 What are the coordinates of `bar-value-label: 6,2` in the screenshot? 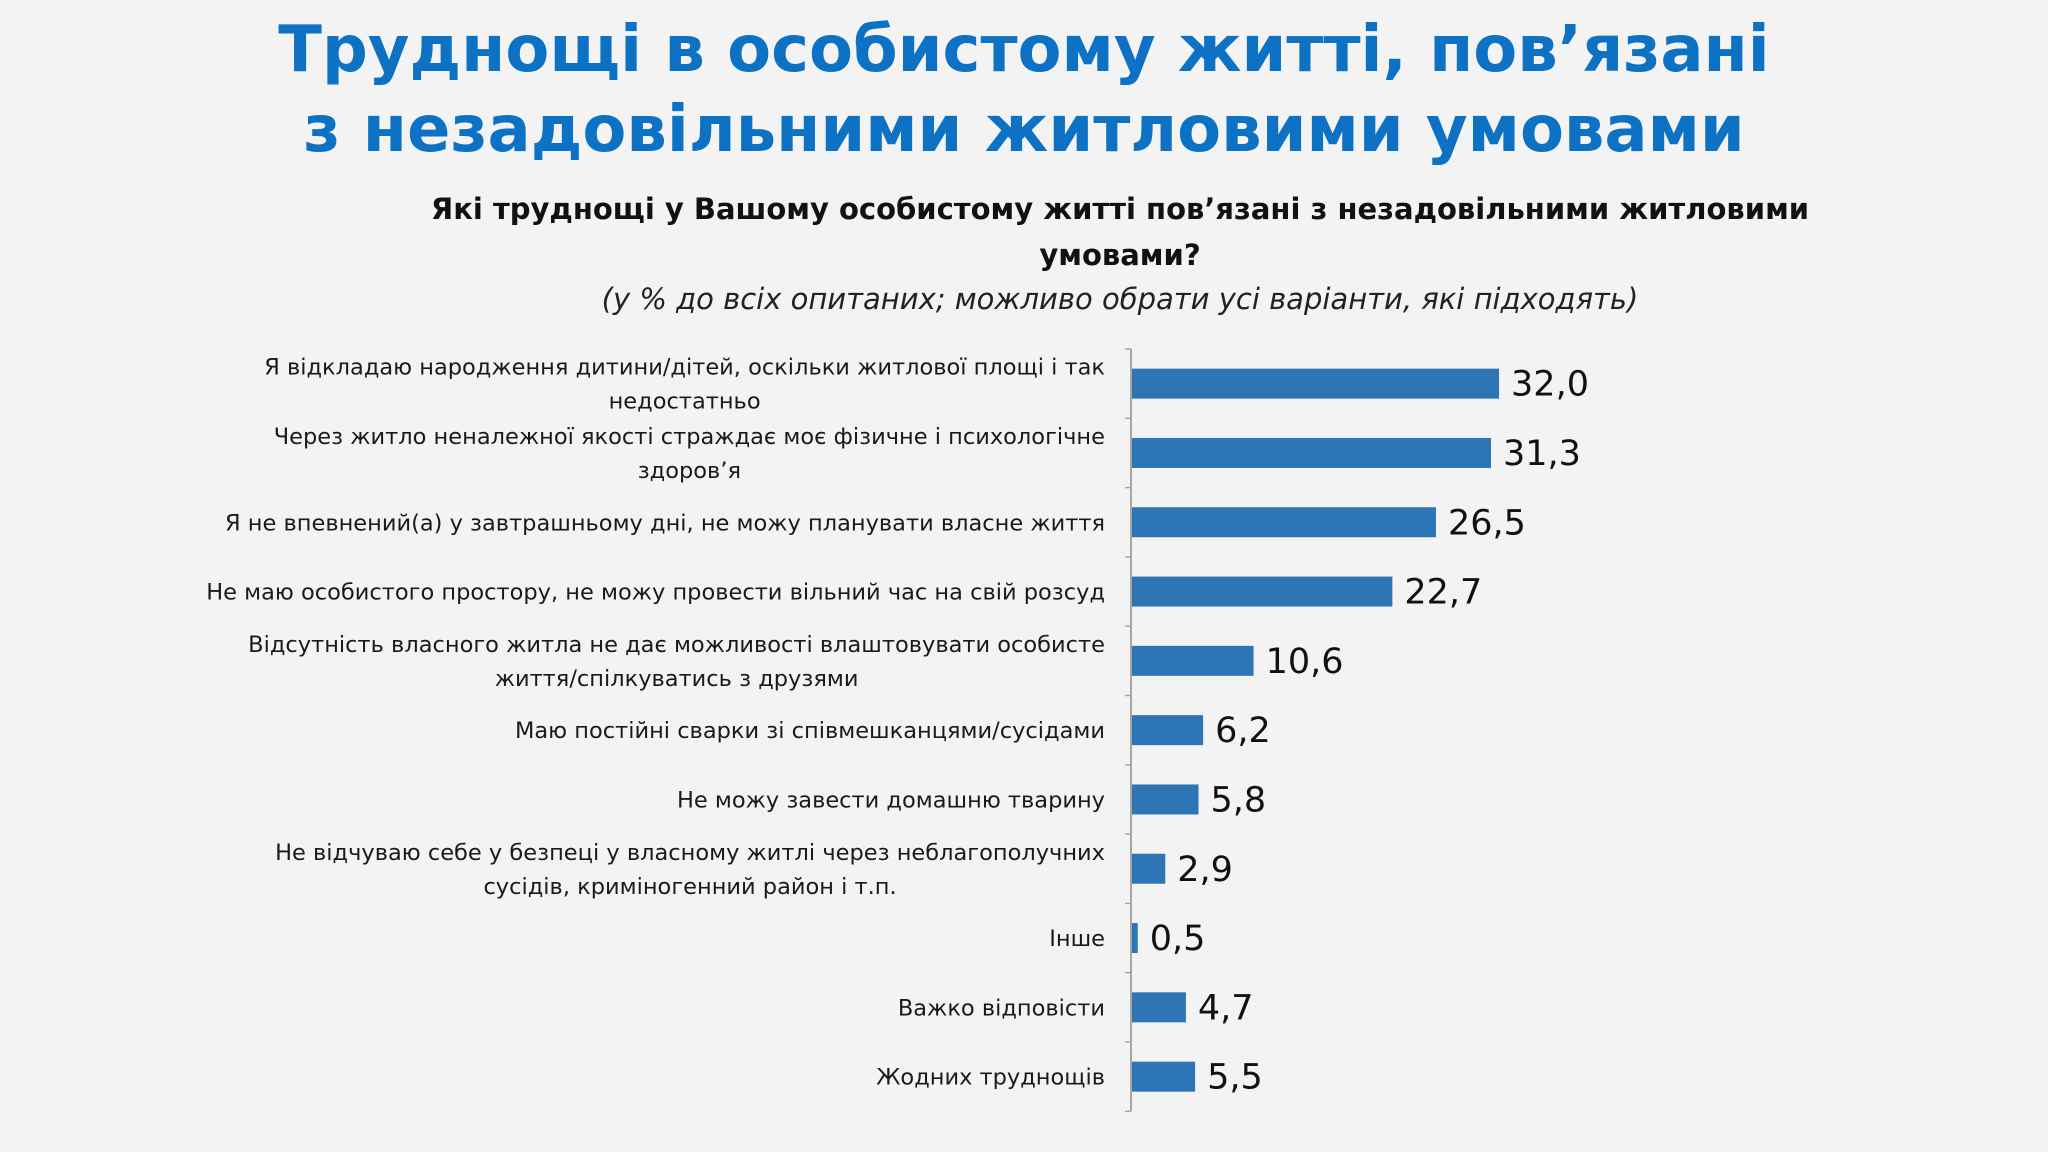 It's located at (1243, 731).